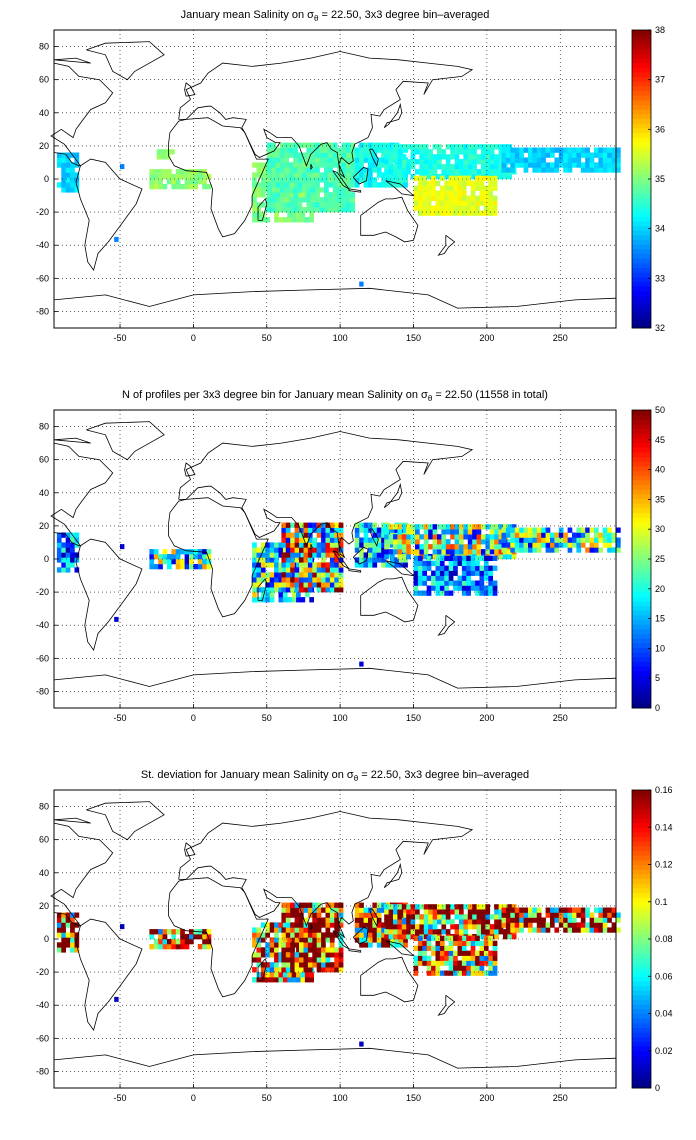 The height and width of the screenshot is (1140, 696). I want to click on colorbar-tick-label: 0.16, so click(664, 790).